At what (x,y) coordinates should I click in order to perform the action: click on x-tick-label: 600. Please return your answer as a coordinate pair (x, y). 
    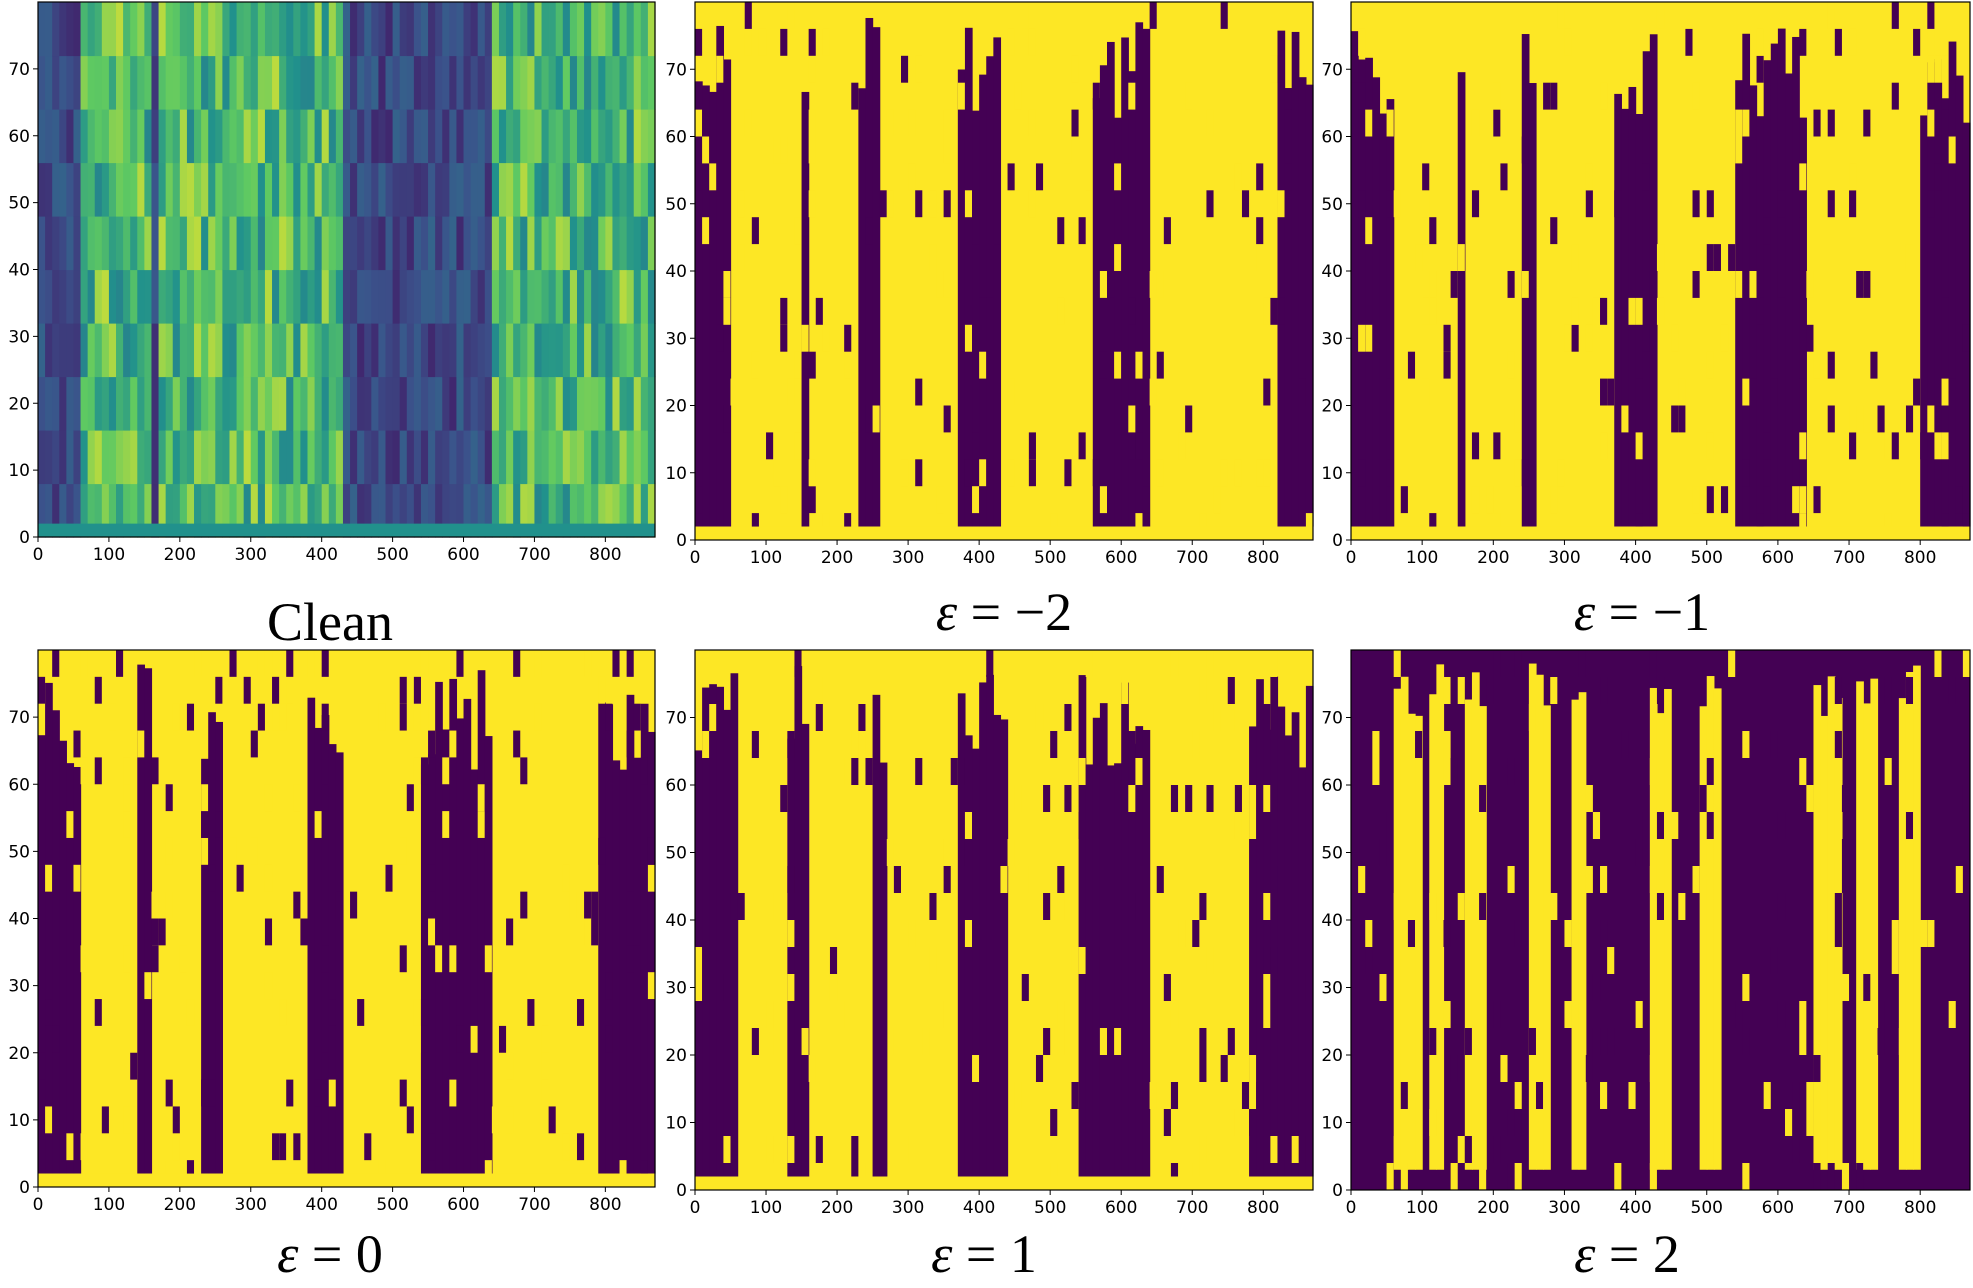
    Looking at the image, I should click on (1121, 558).